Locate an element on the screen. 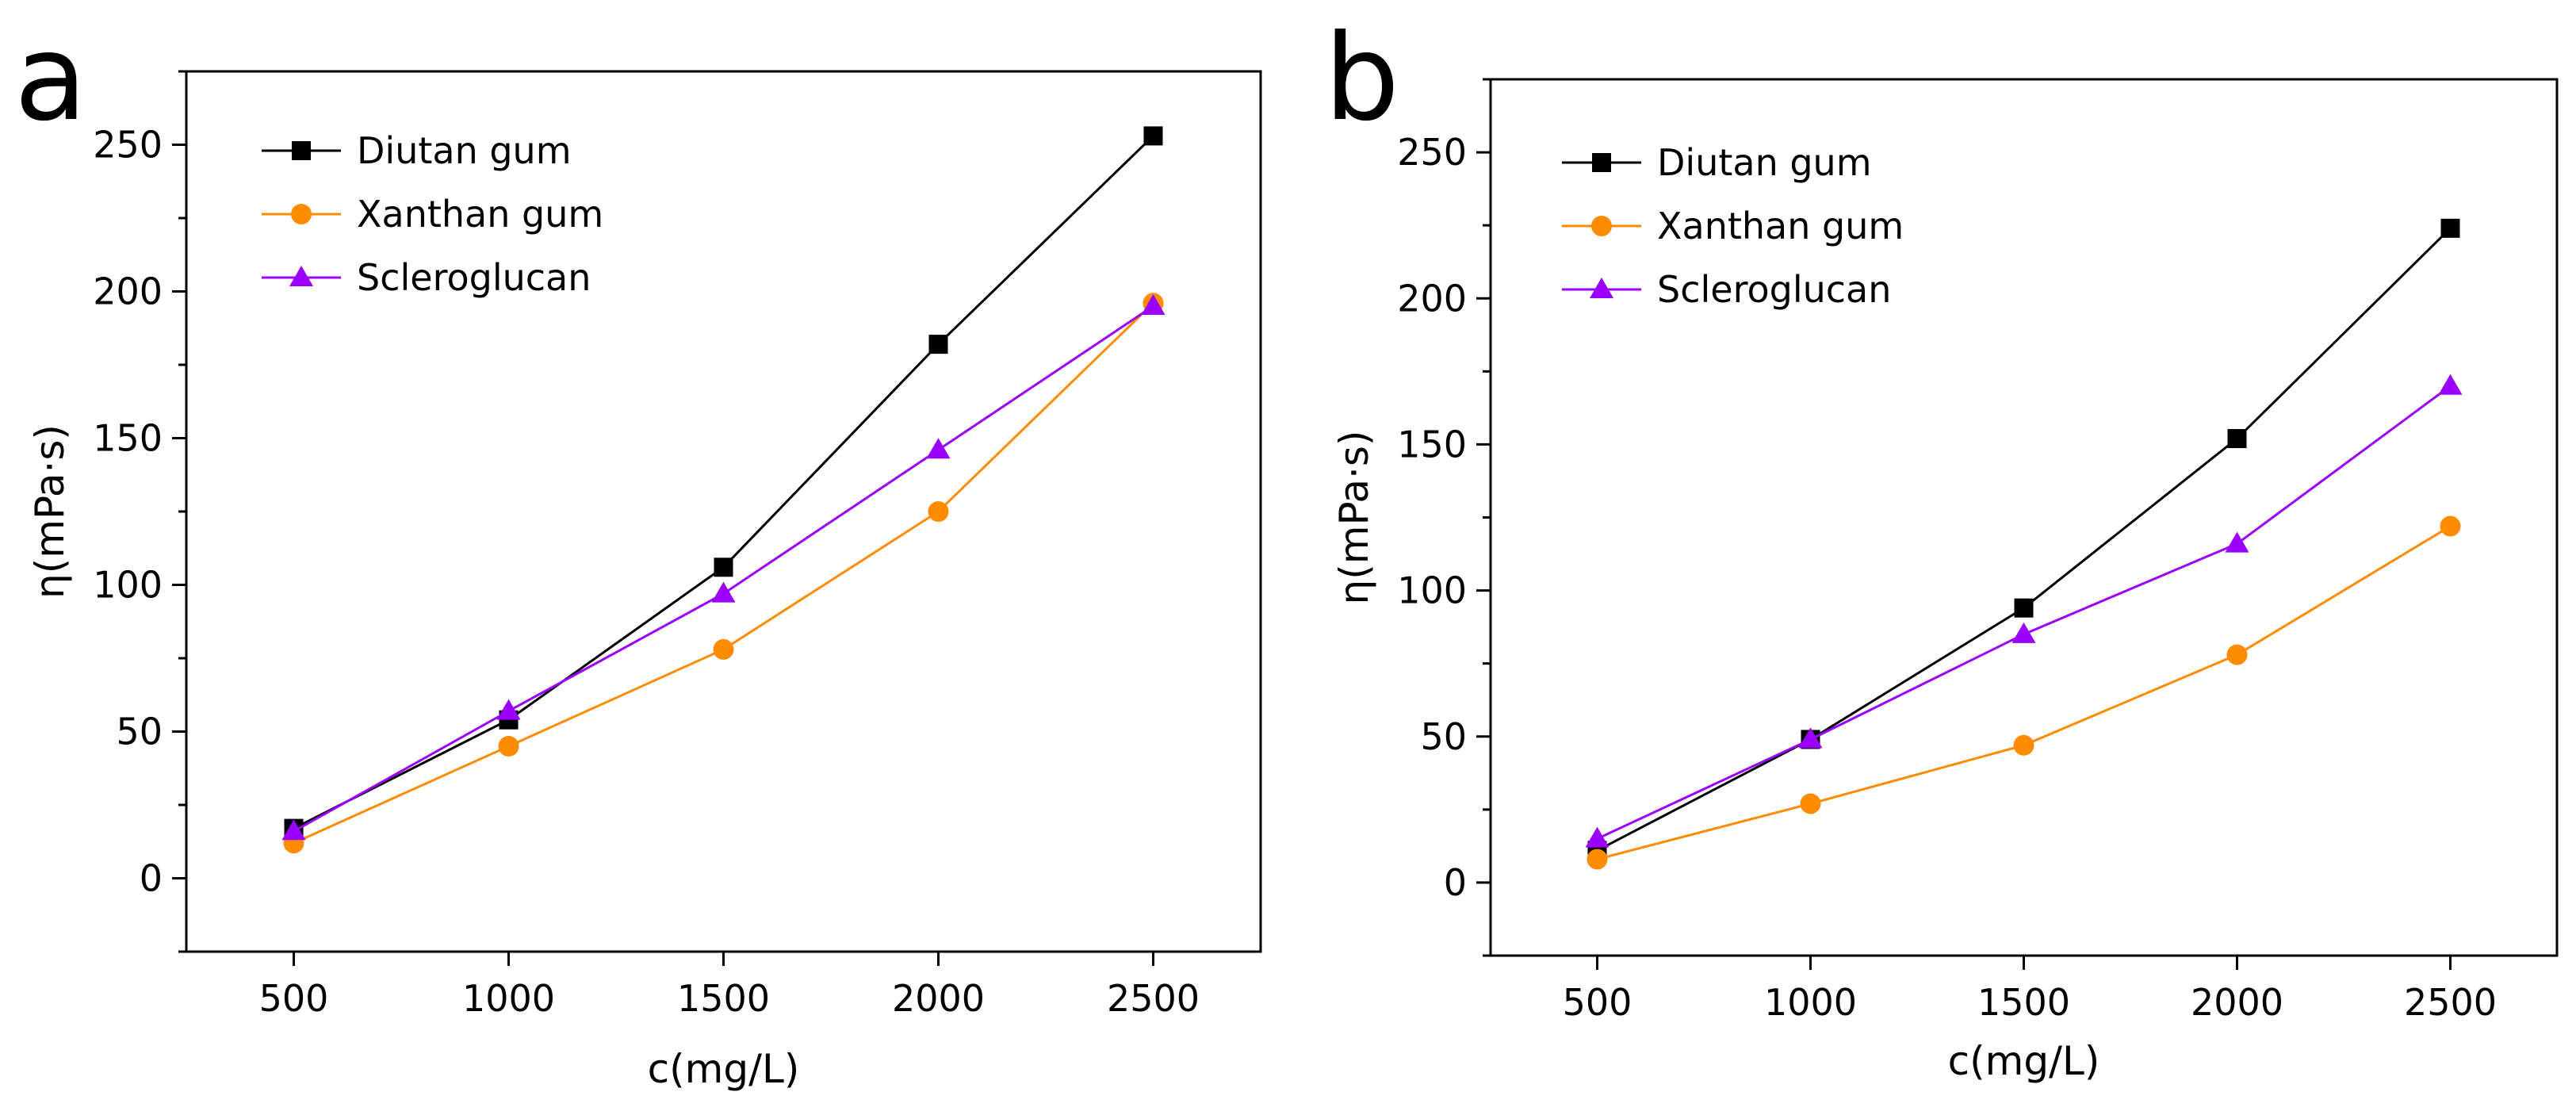 Image resolution: width=2576 pixels, height=1115 pixels. series-line is located at coordinates (2024, 692).